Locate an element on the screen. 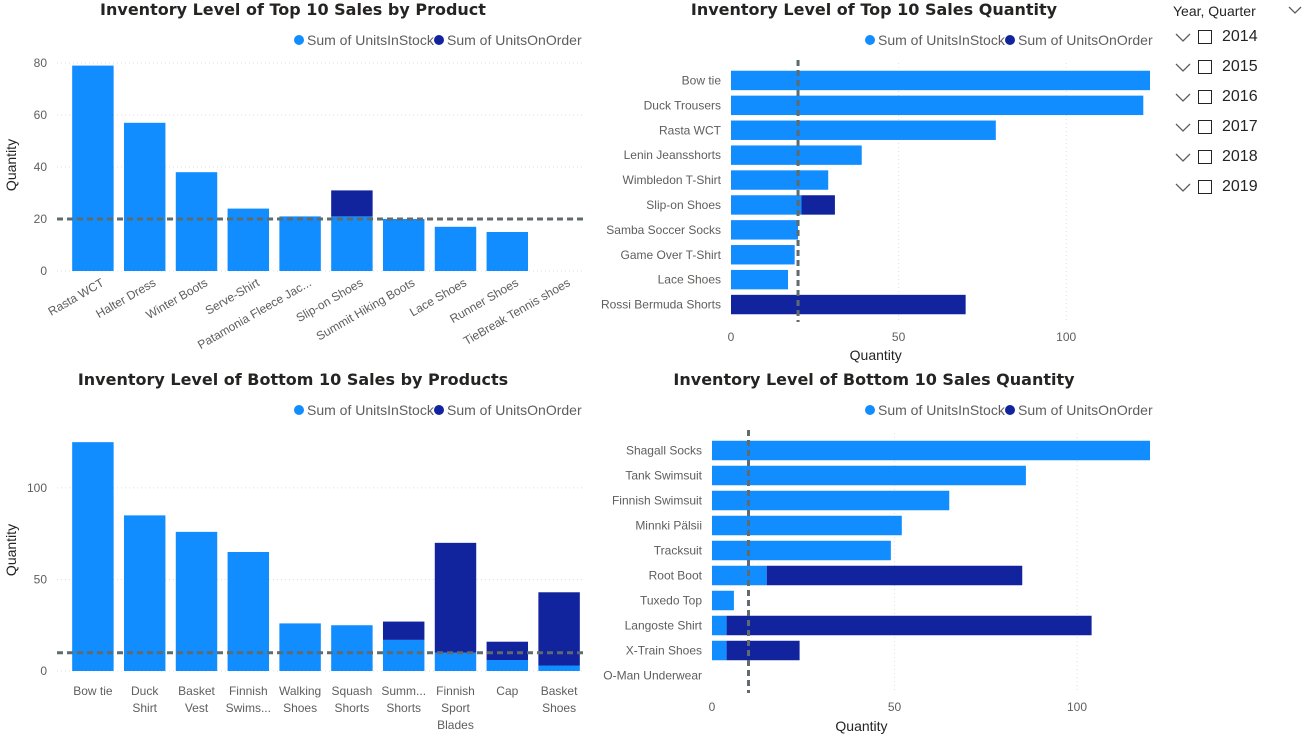  x-tick-label: 50 is located at coordinates (899, 337).